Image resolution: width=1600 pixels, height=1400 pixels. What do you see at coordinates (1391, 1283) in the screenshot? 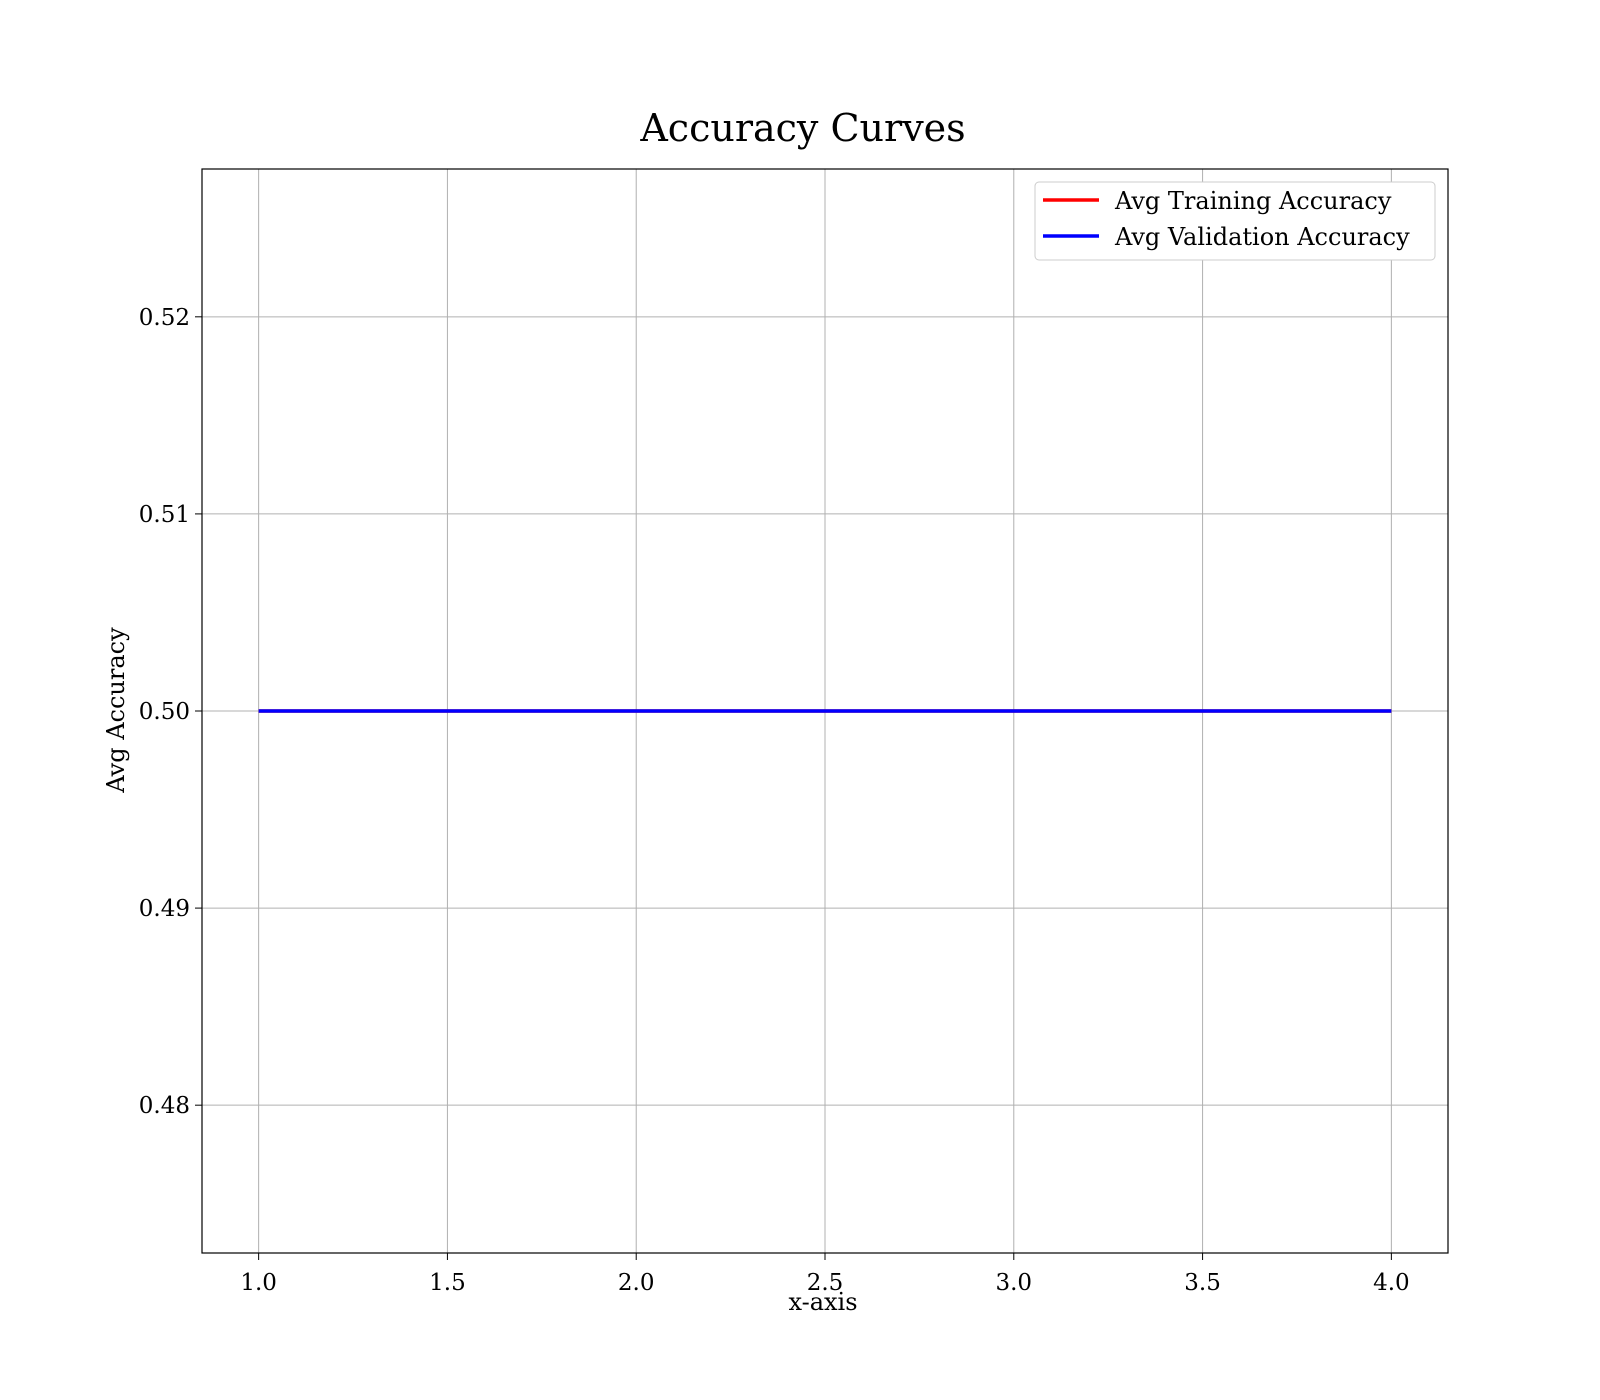
I see `x-tick-label: 4.0` at bounding box center [1391, 1283].